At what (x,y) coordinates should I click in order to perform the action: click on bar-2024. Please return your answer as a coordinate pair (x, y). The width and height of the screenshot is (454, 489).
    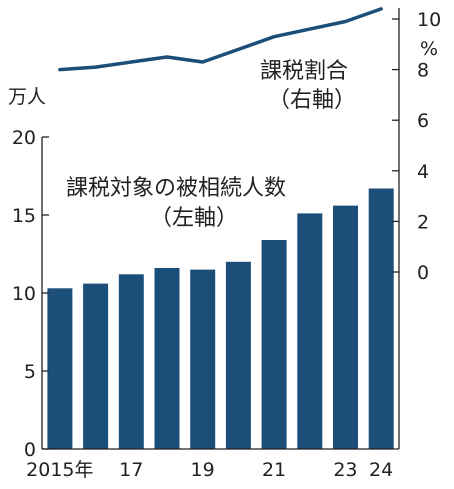
    Looking at the image, I should click on (381, 318).